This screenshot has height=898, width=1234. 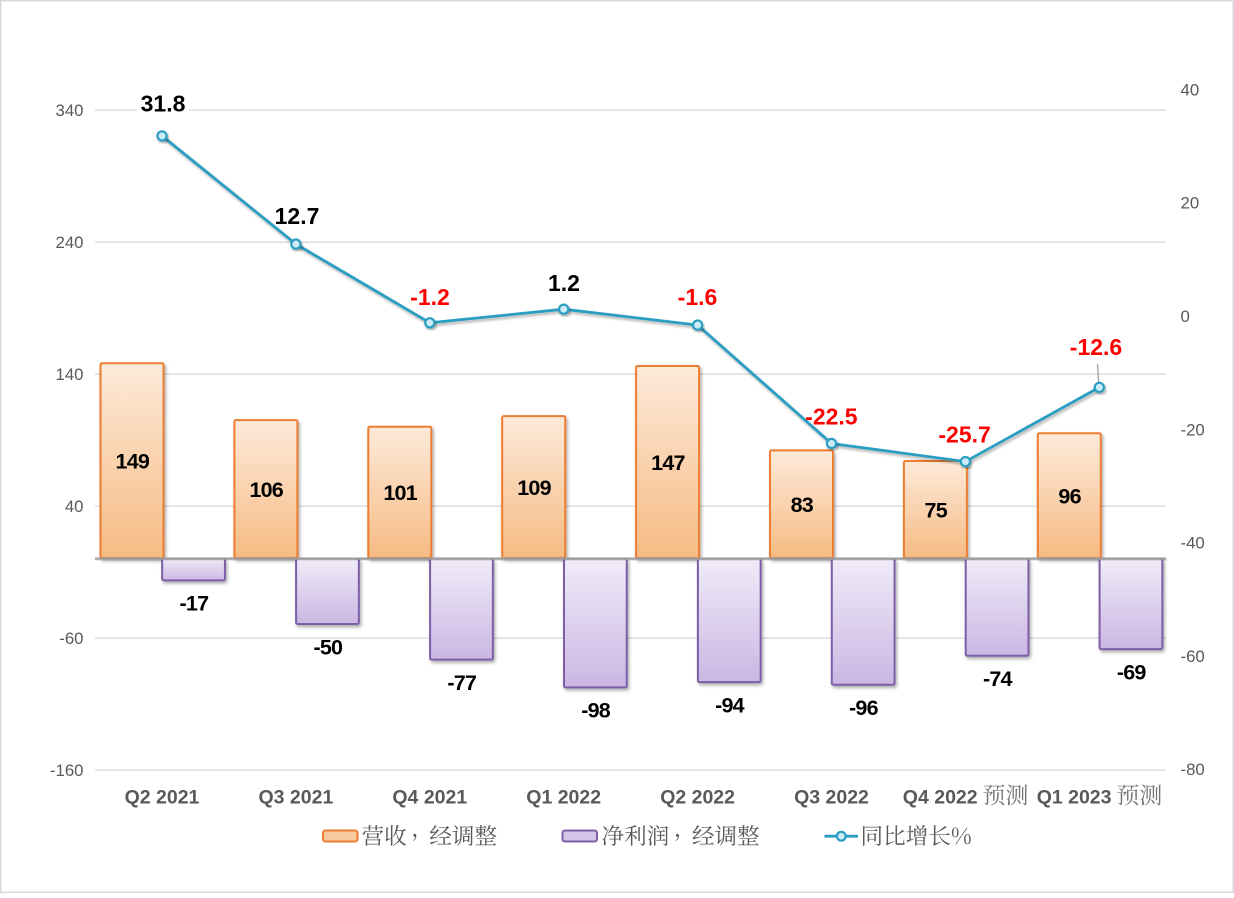 I want to click on svg-text: -12.6, so click(x=1096, y=347).